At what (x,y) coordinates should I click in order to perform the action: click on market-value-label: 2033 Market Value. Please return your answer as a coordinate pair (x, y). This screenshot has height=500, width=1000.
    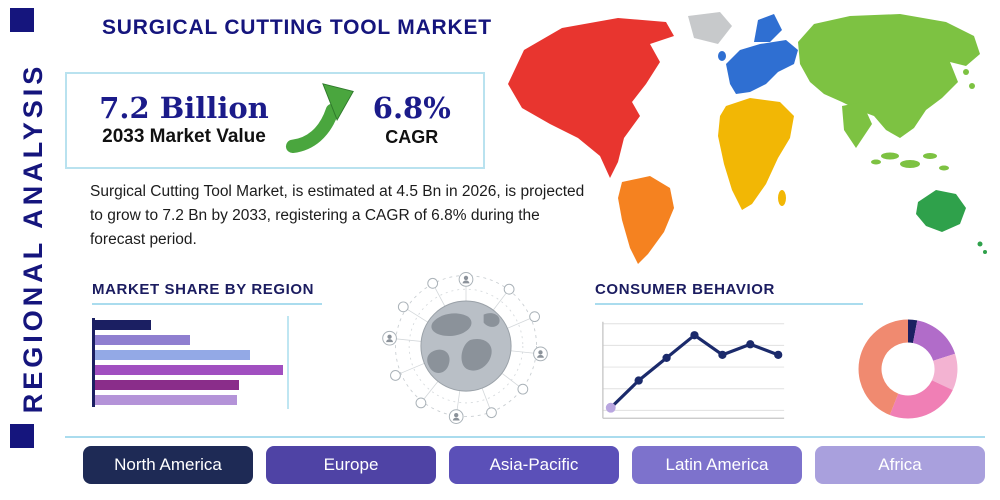
    Looking at the image, I should click on (184, 137).